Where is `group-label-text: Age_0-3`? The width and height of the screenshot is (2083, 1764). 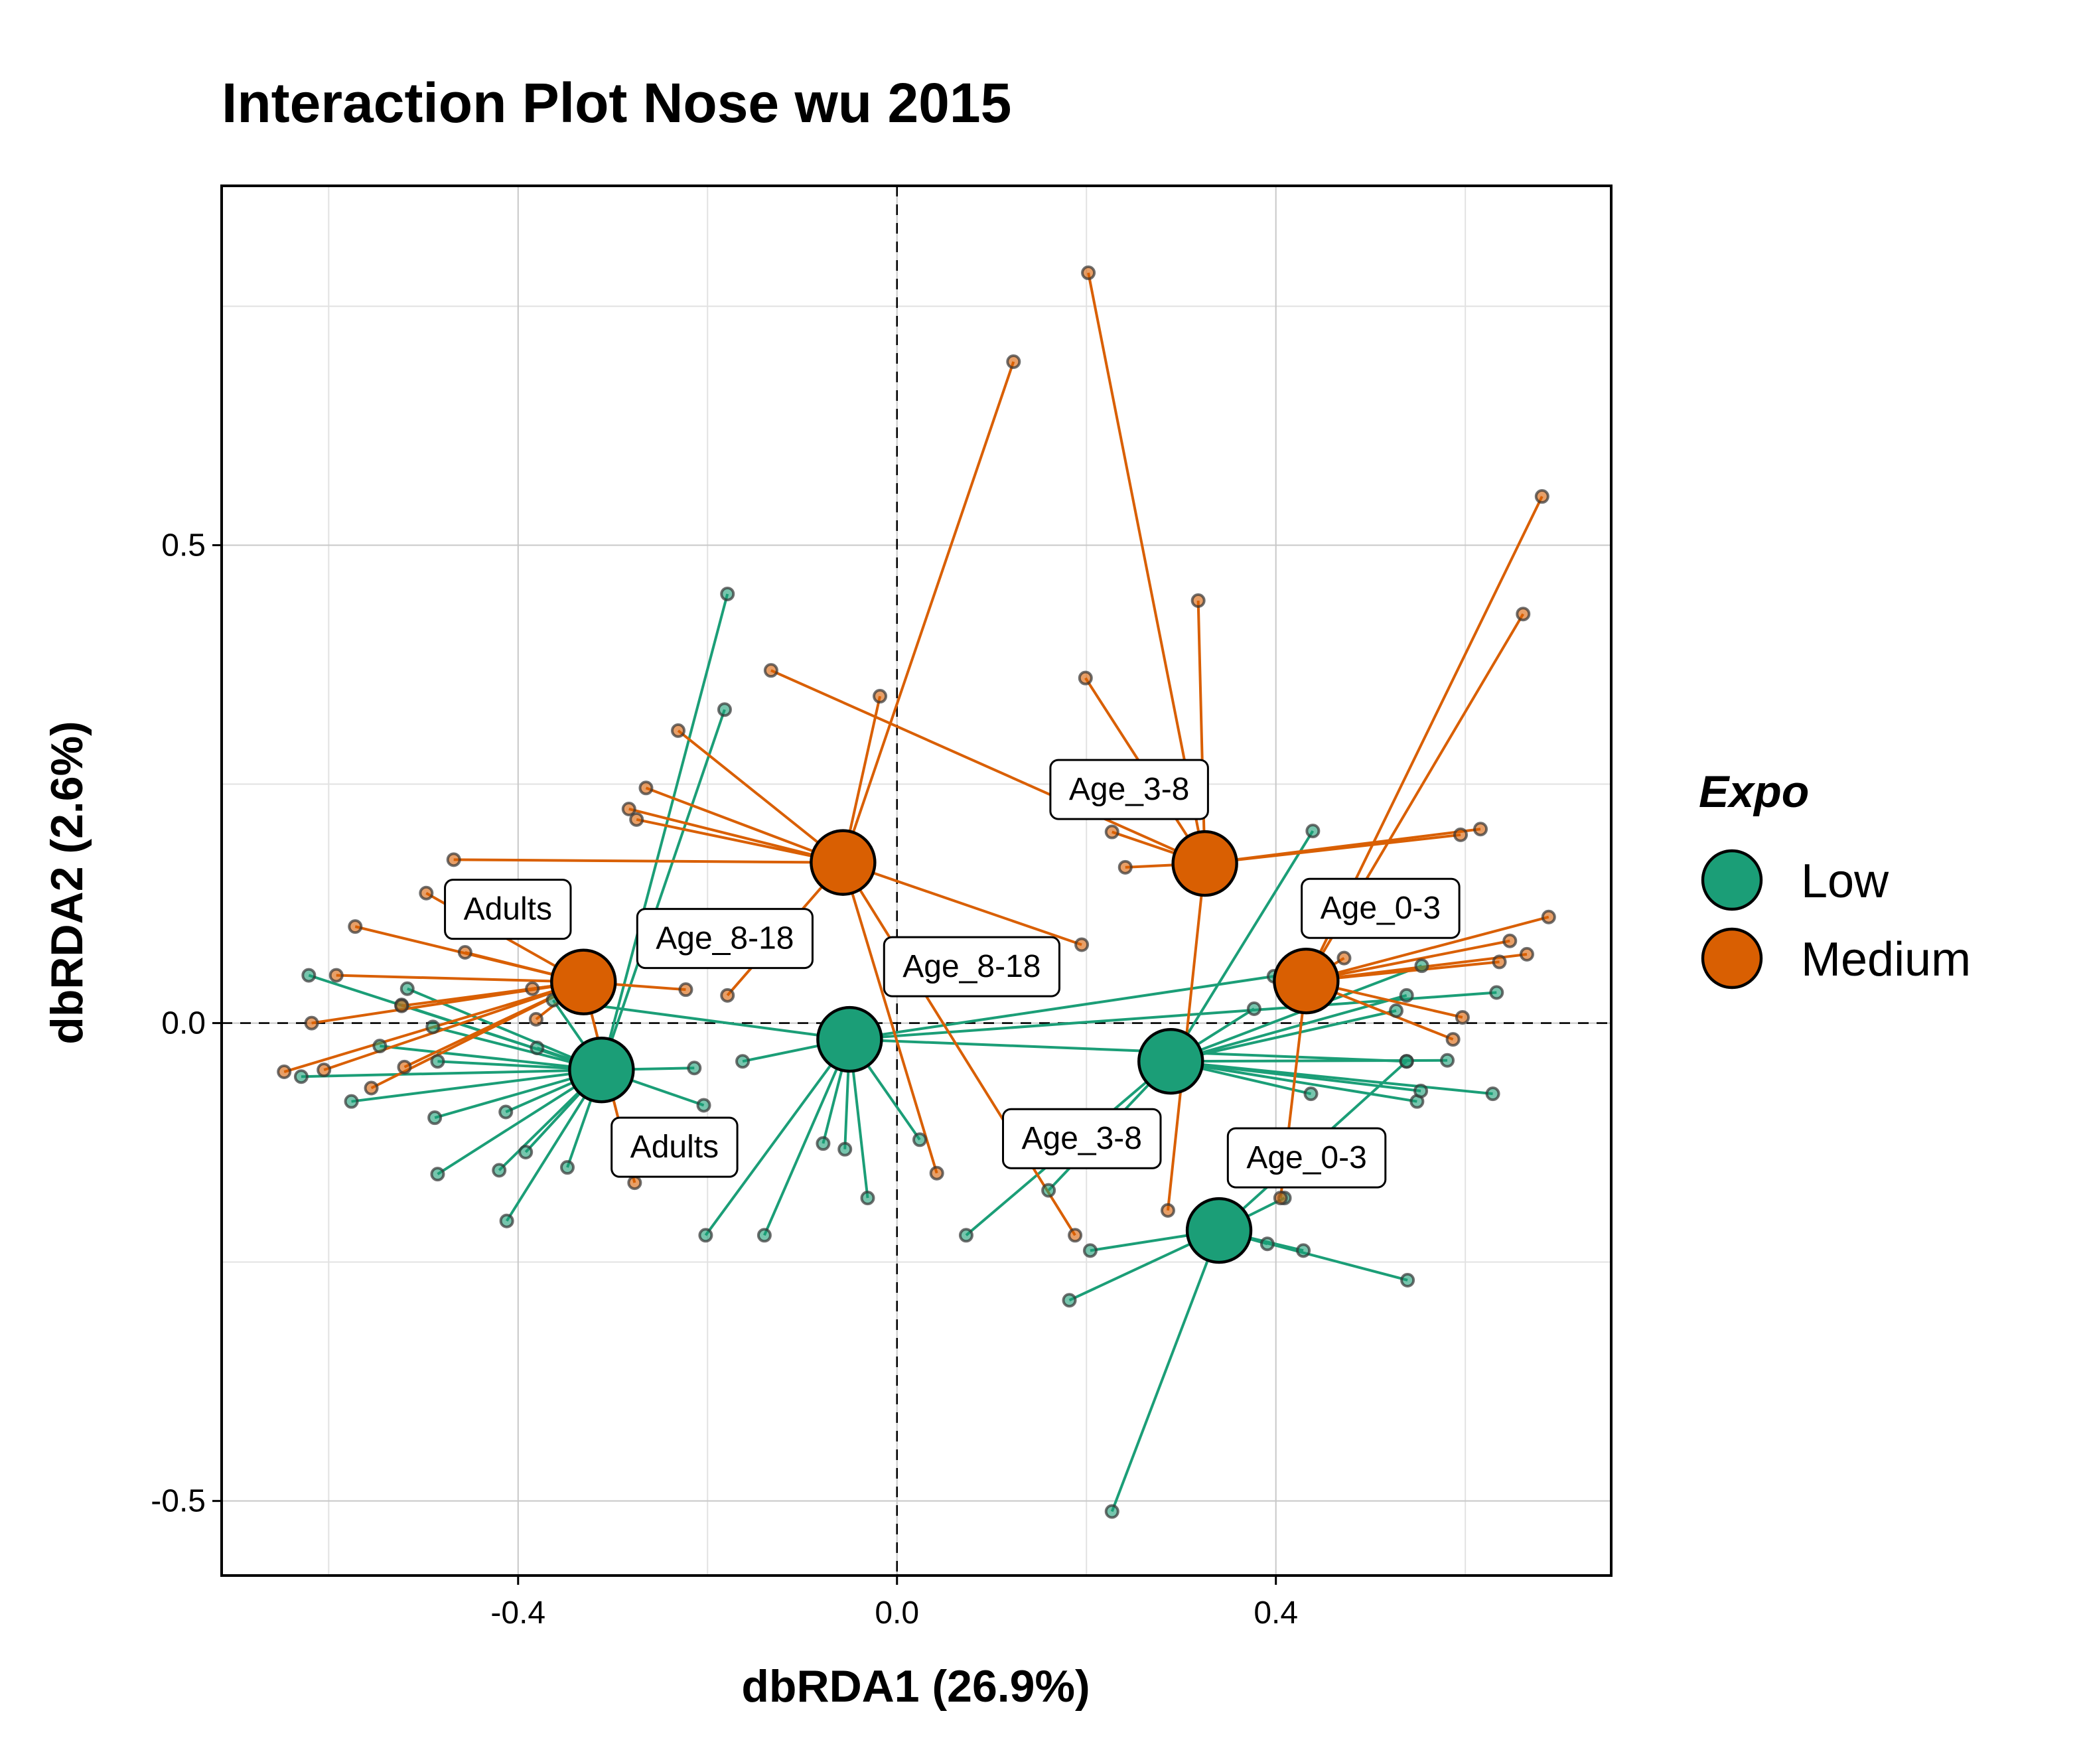
group-label-text: Age_0-3 is located at coordinates (1306, 1157).